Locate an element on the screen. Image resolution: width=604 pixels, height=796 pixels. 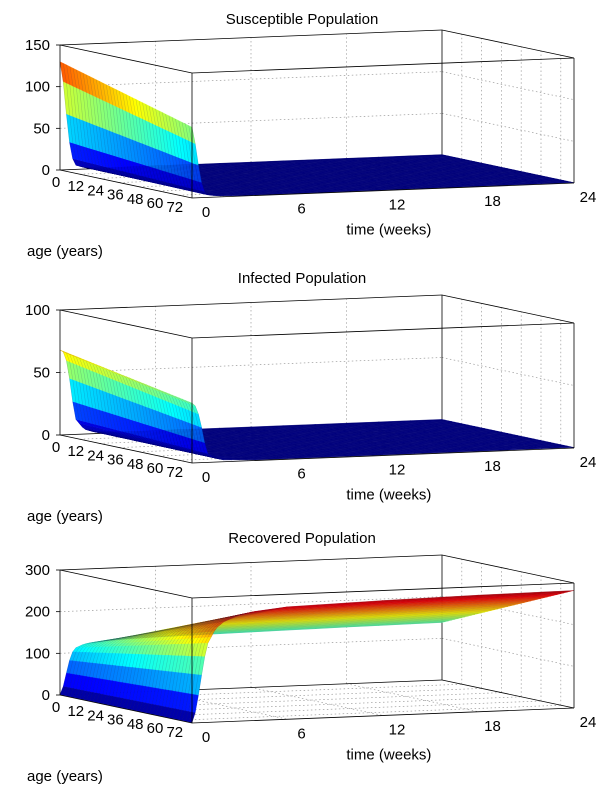
z-tick-label: 150 is located at coordinates (37, 45).